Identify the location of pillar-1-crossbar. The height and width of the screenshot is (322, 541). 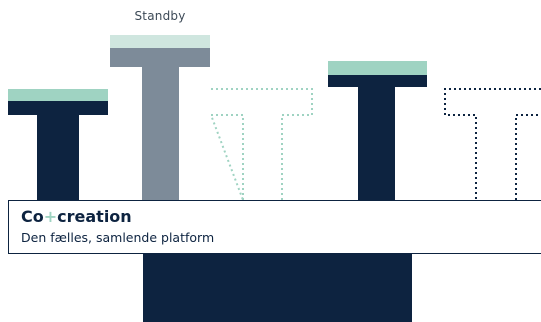
(58, 108).